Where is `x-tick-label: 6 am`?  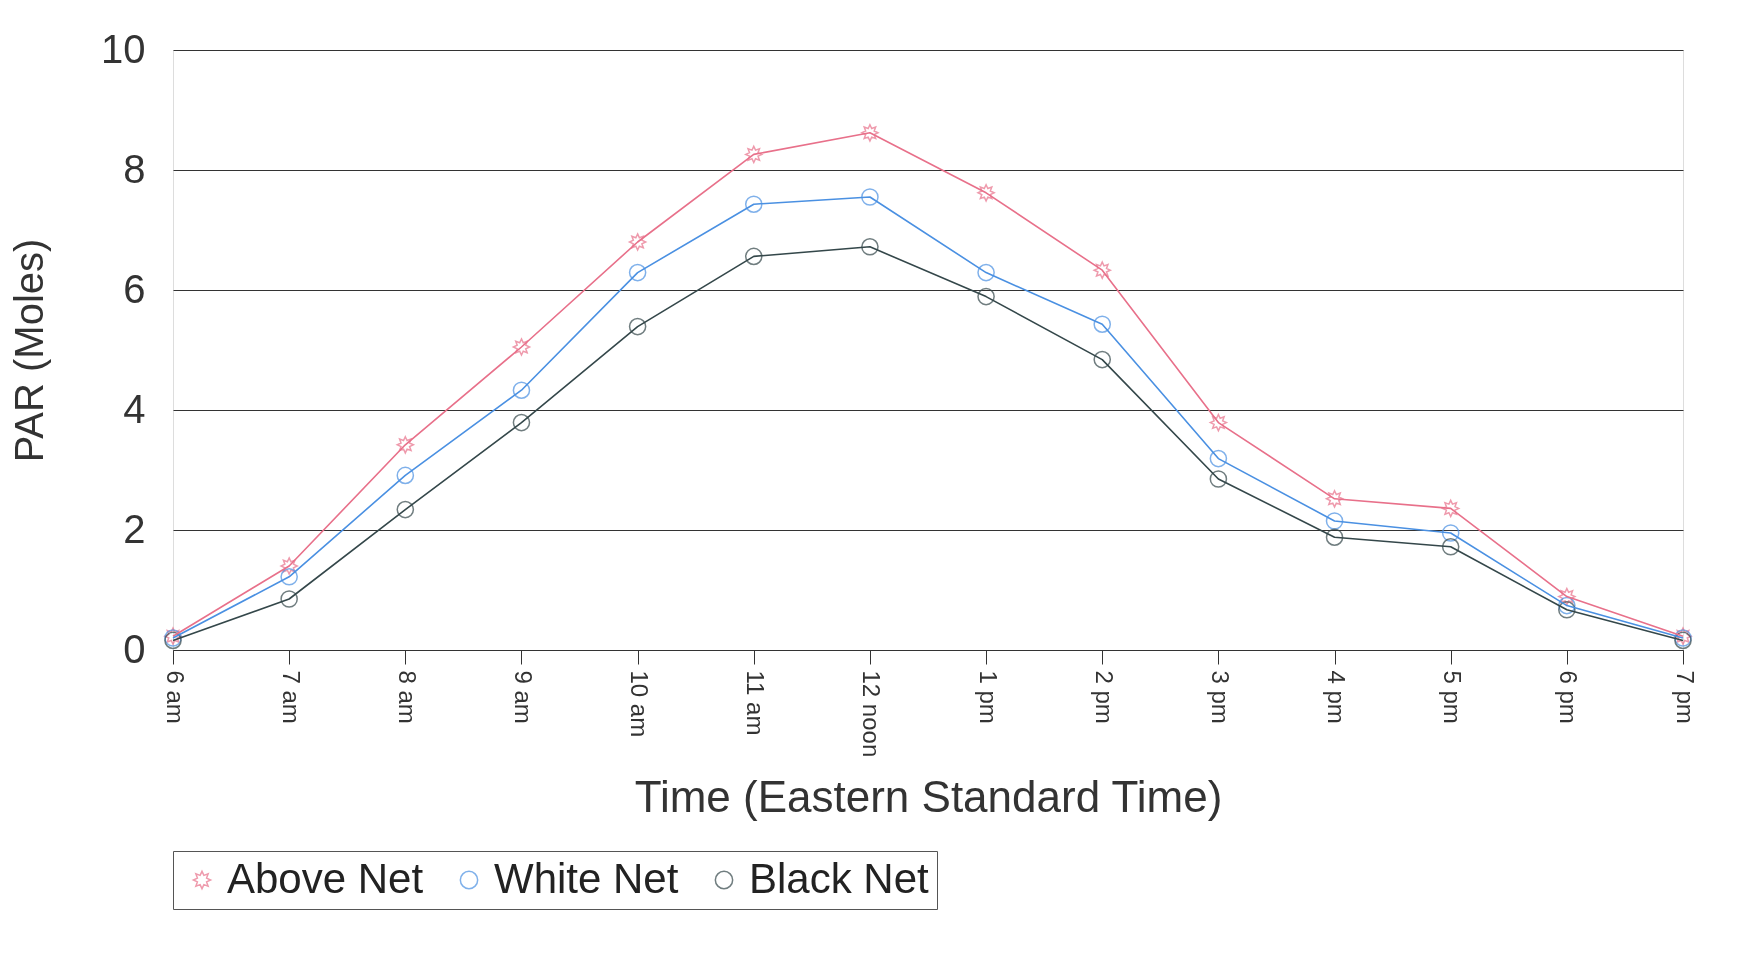
x-tick-label: 6 am is located at coordinates (175, 697).